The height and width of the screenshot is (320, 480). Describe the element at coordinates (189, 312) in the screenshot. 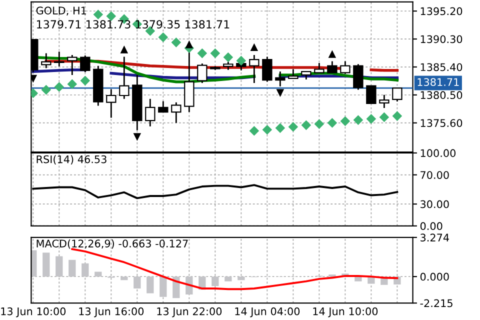

I see `x-tick-label: 13 Jun 22:00` at that location.